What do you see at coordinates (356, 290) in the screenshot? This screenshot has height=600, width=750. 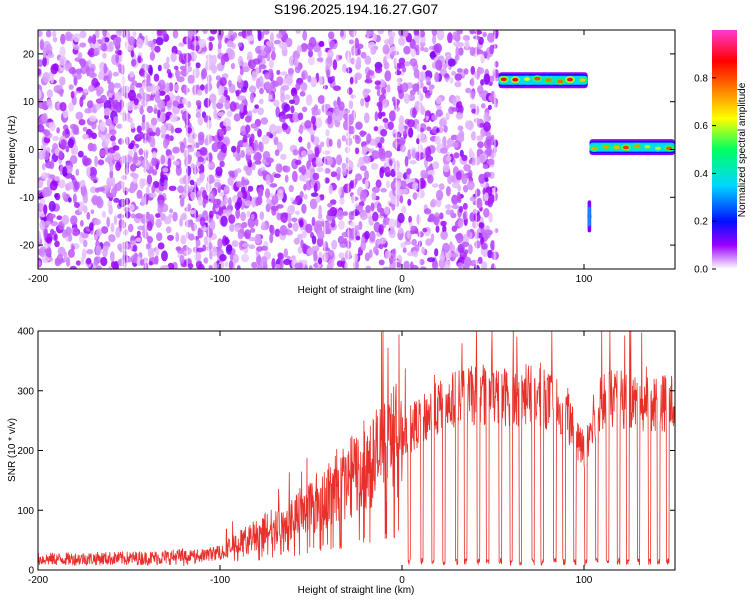 I see `spectrogram-x-label: Height of straight line (km)` at bounding box center [356, 290].